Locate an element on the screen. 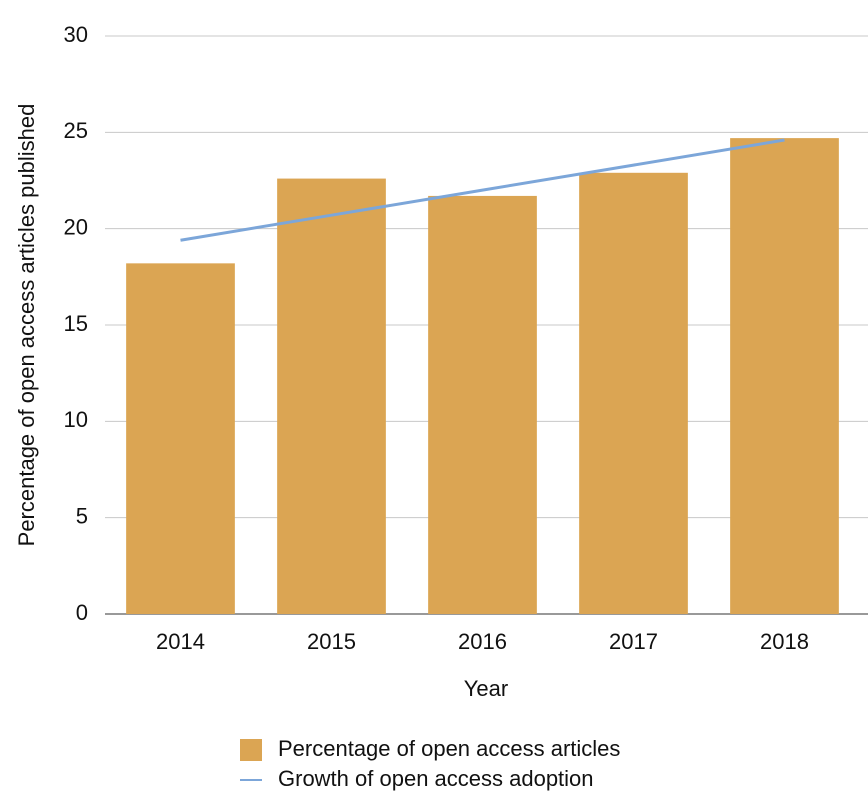 This screenshot has height=796, width=868. y-tick-label: 10 is located at coordinates (76, 419).